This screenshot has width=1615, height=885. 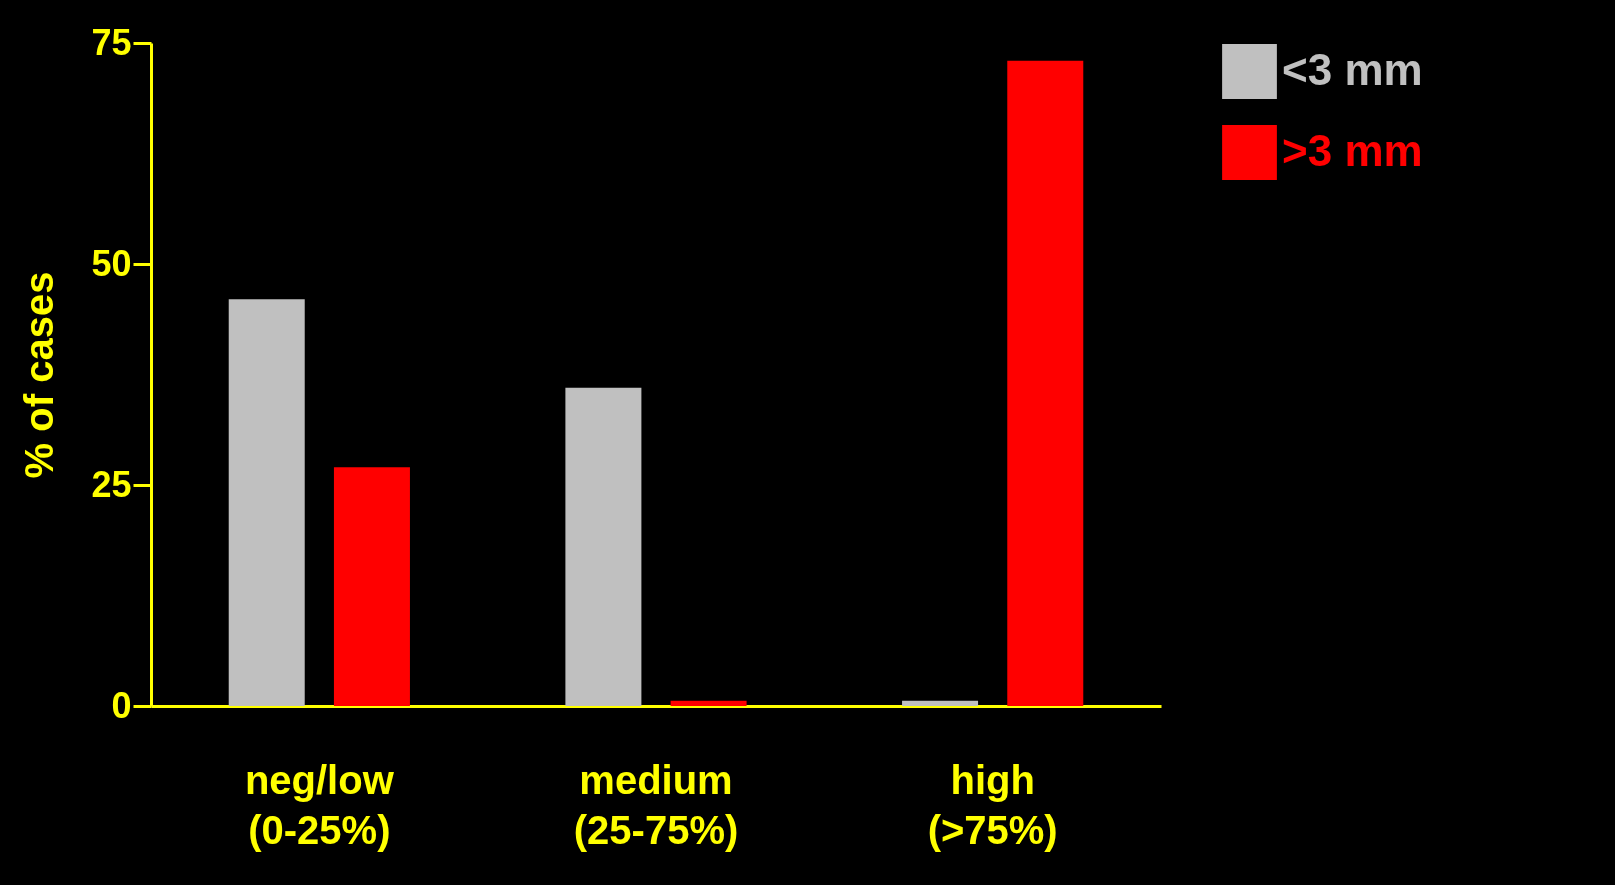 I want to click on legend-label: >3 mm, so click(x=1352, y=150).